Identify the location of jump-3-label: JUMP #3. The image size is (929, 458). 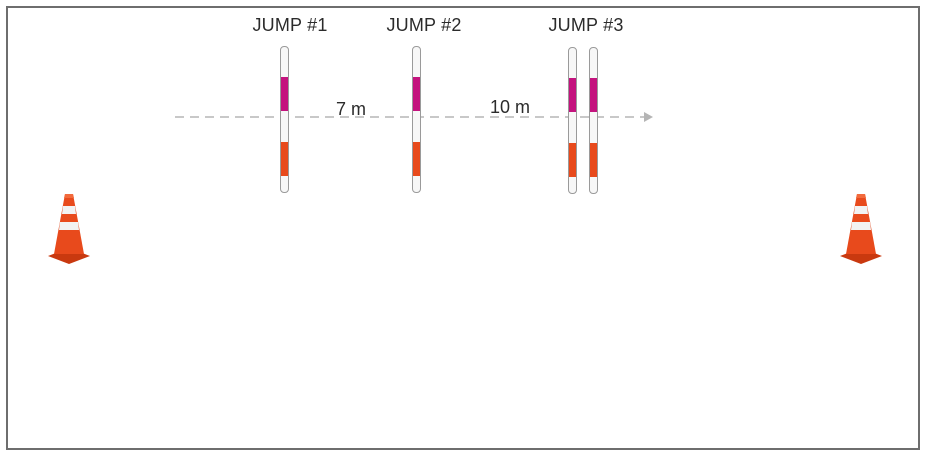
(586, 25).